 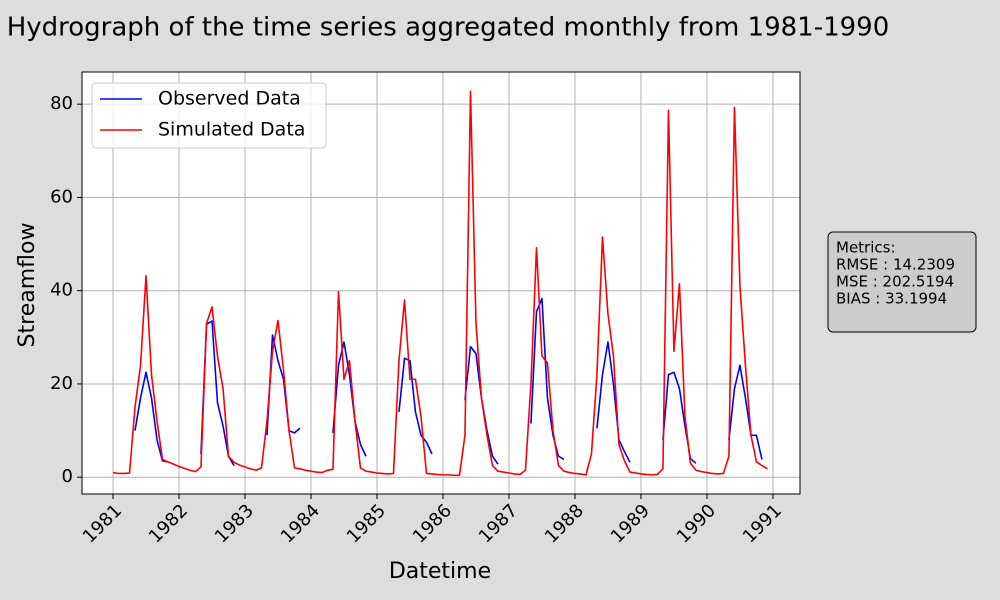 I want to click on metrics-line: BIAS : 33.1994, so click(x=891, y=299).